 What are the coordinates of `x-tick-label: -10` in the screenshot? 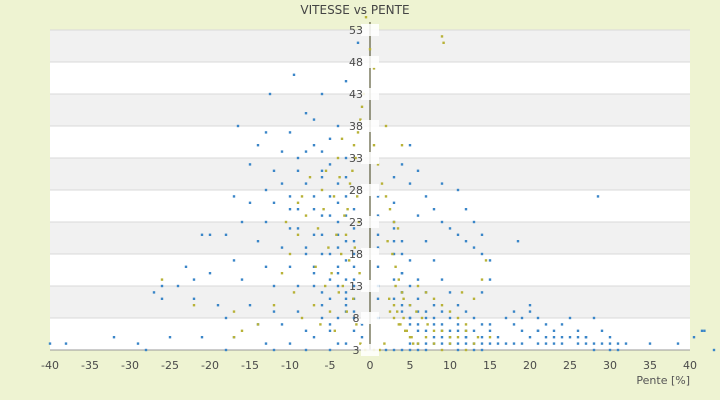 It's located at (290, 365).